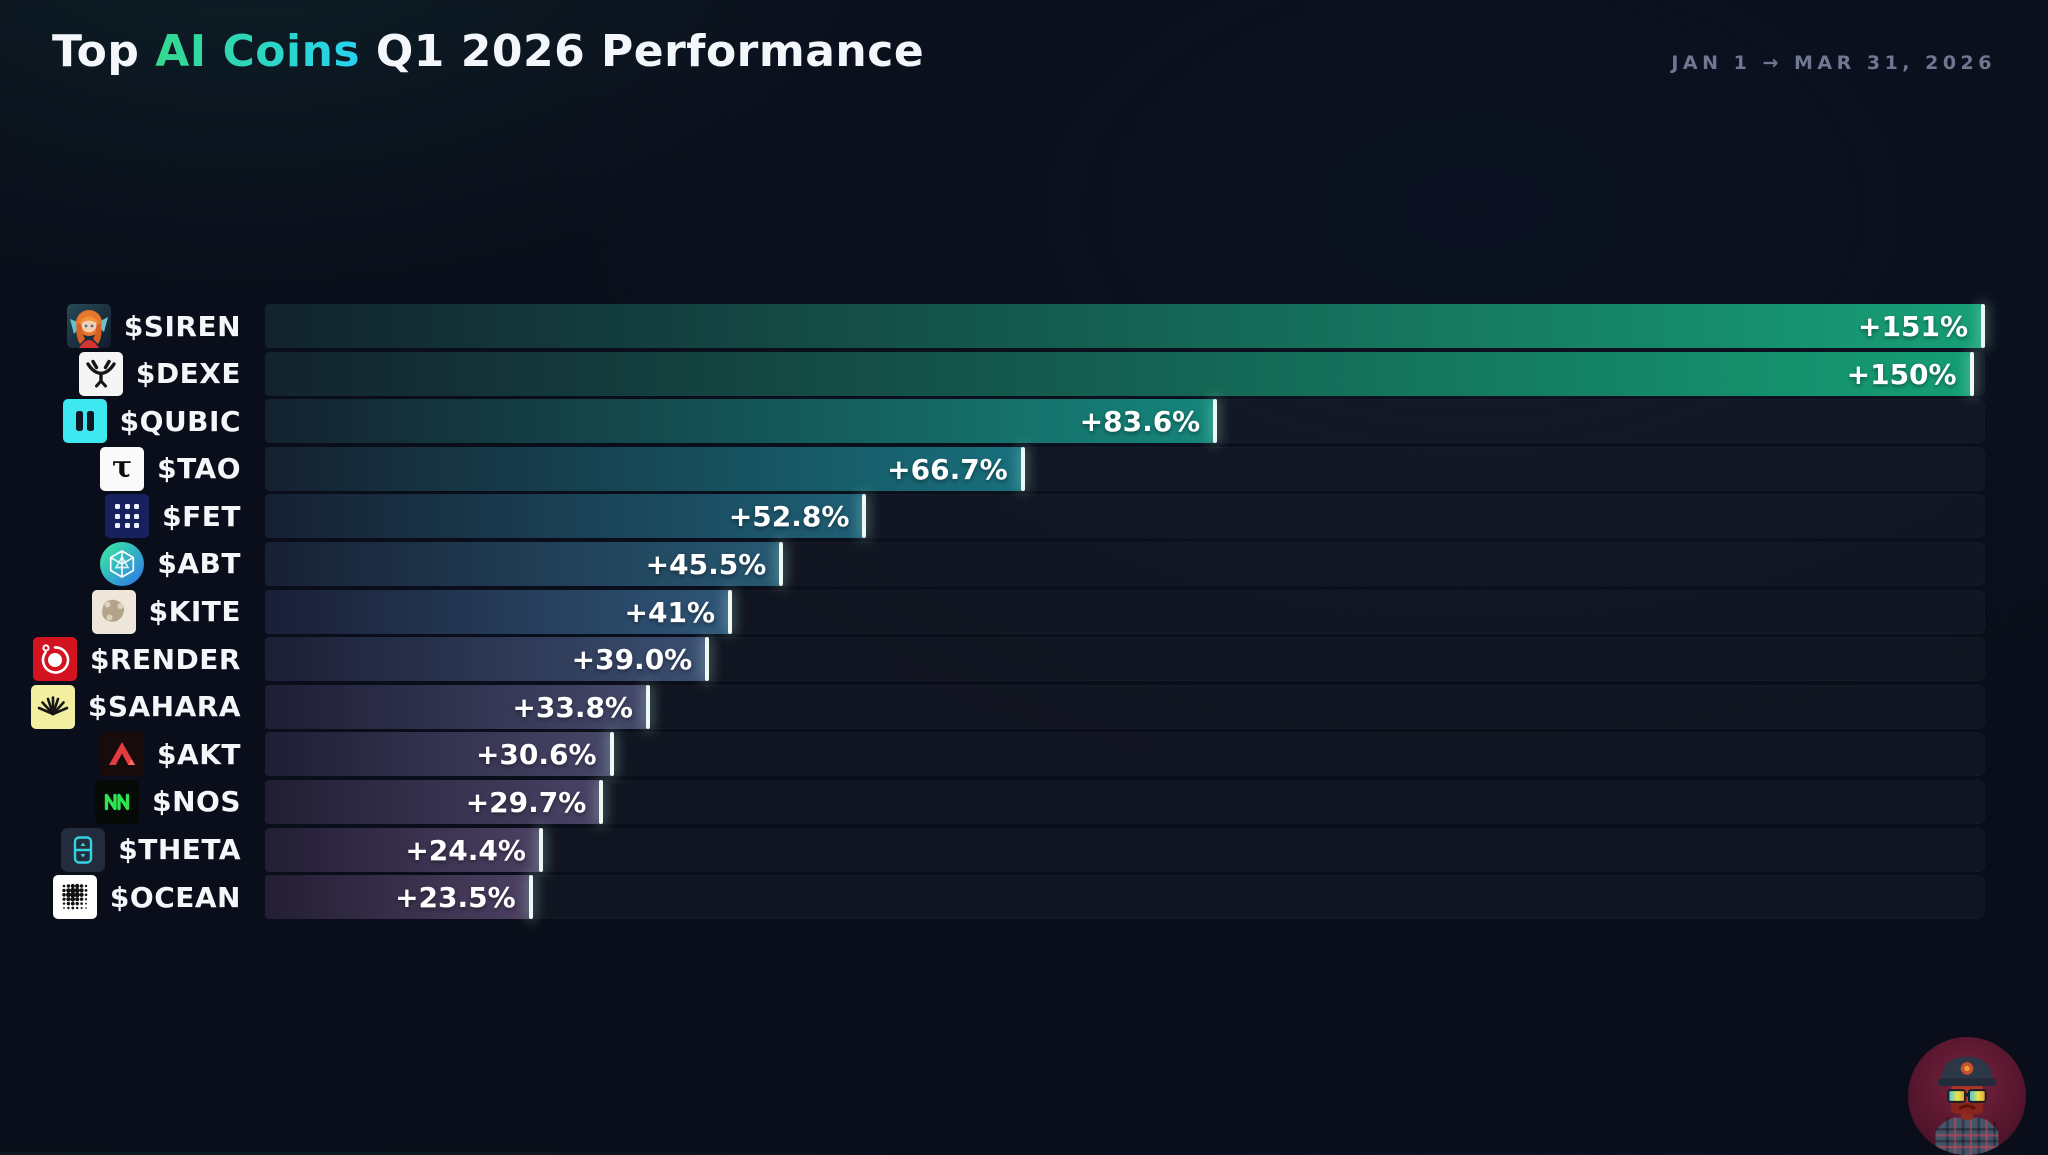 Image resolution: width=2048 pixels, height=1155 pixels. What do you see at coordinates (127, 516) in the screenshot?
I see `fet-coin-icon` at bounding box center [127, 516].